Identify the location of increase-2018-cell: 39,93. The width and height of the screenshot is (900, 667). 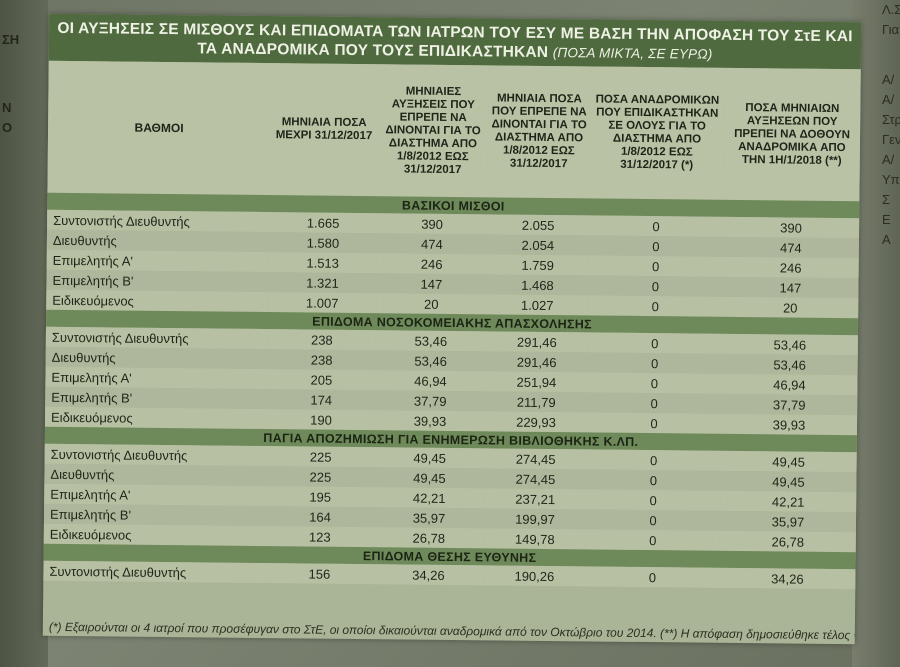
(789, 424).